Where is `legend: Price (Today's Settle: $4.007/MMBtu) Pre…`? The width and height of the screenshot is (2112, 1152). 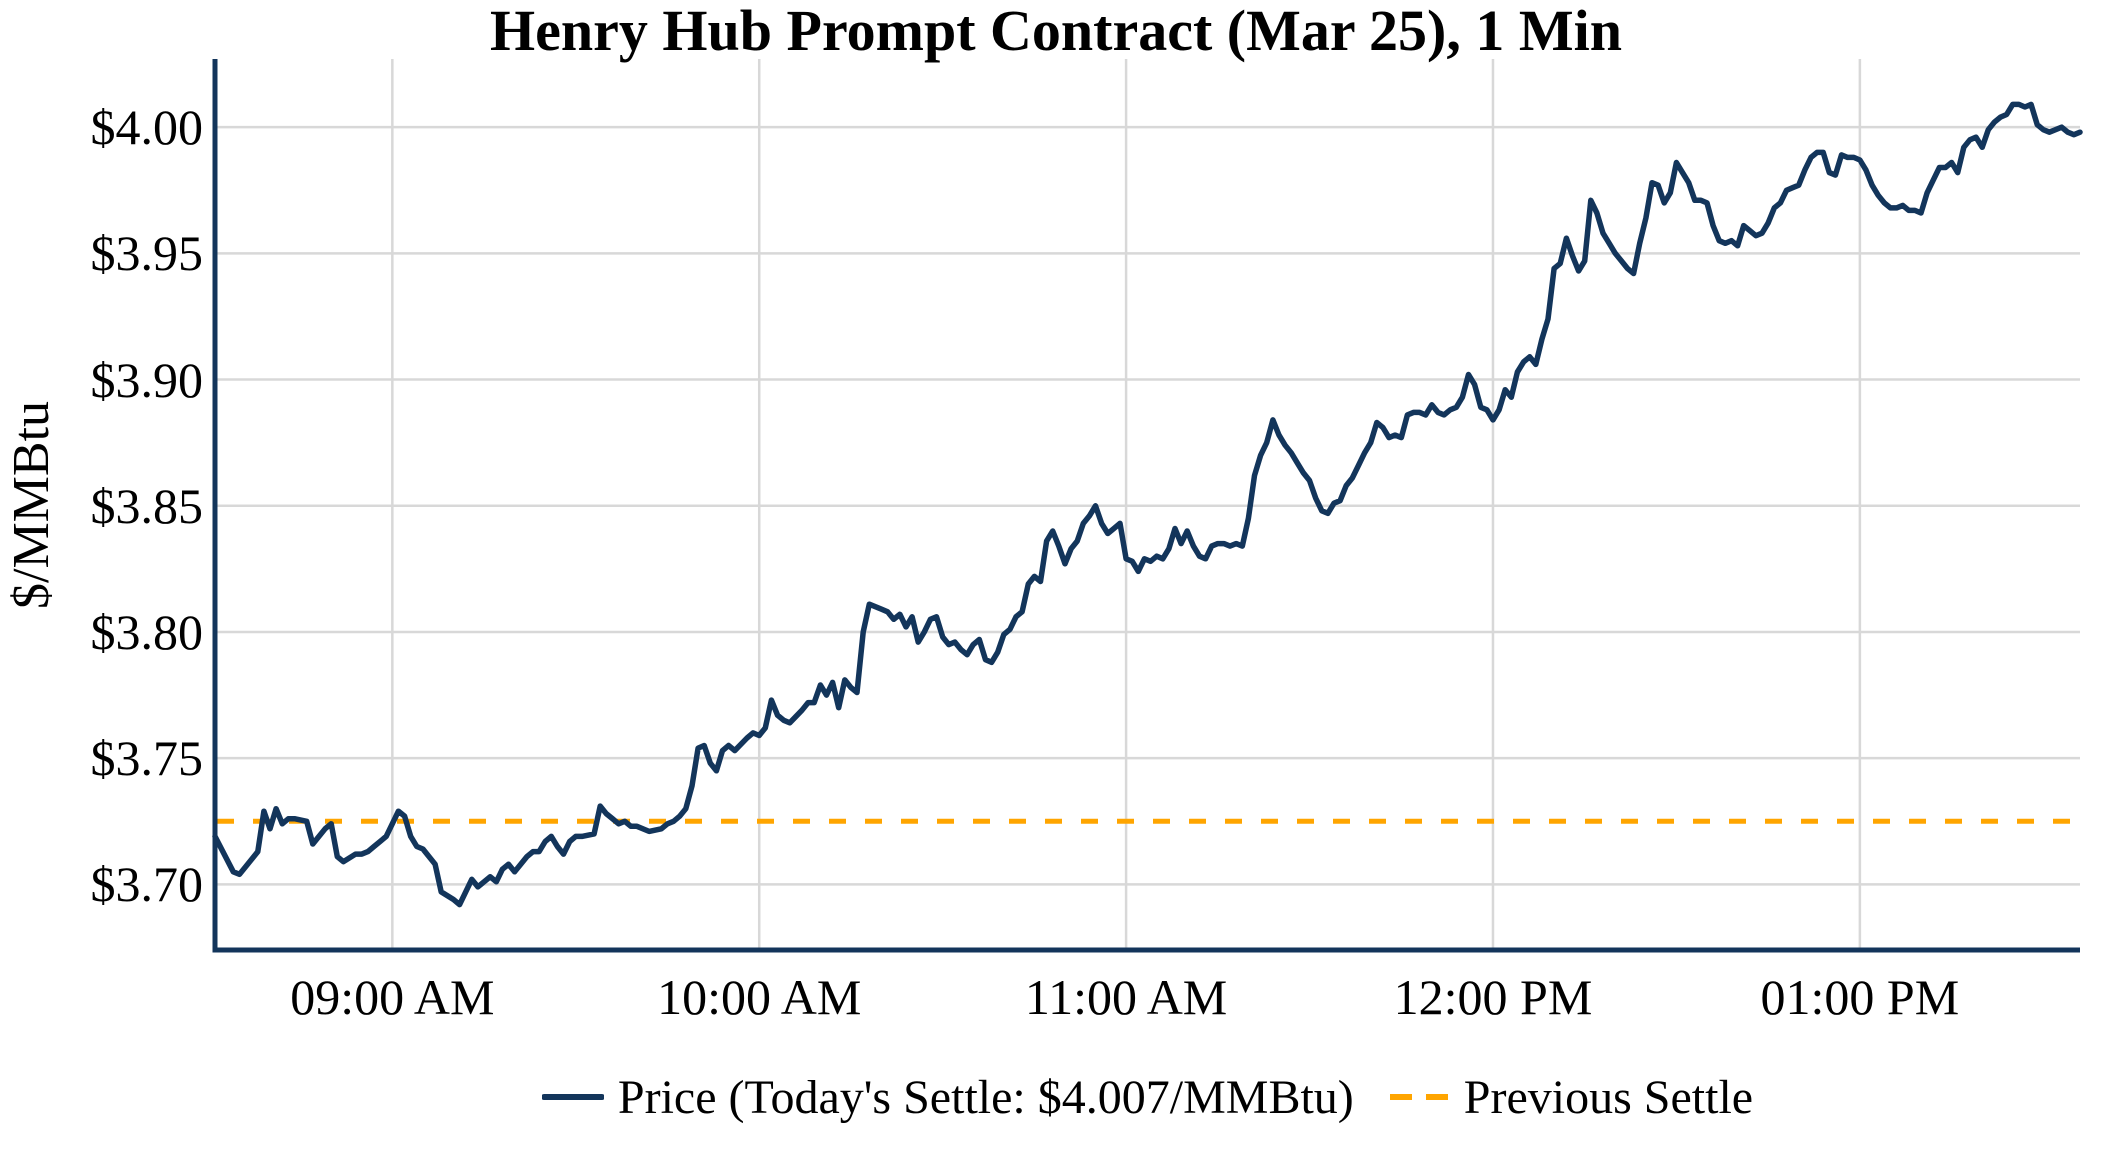 legend: Price (Today's Settle: $4.007/MMBtu) Pre… is located at coordinates (1147, 1097).